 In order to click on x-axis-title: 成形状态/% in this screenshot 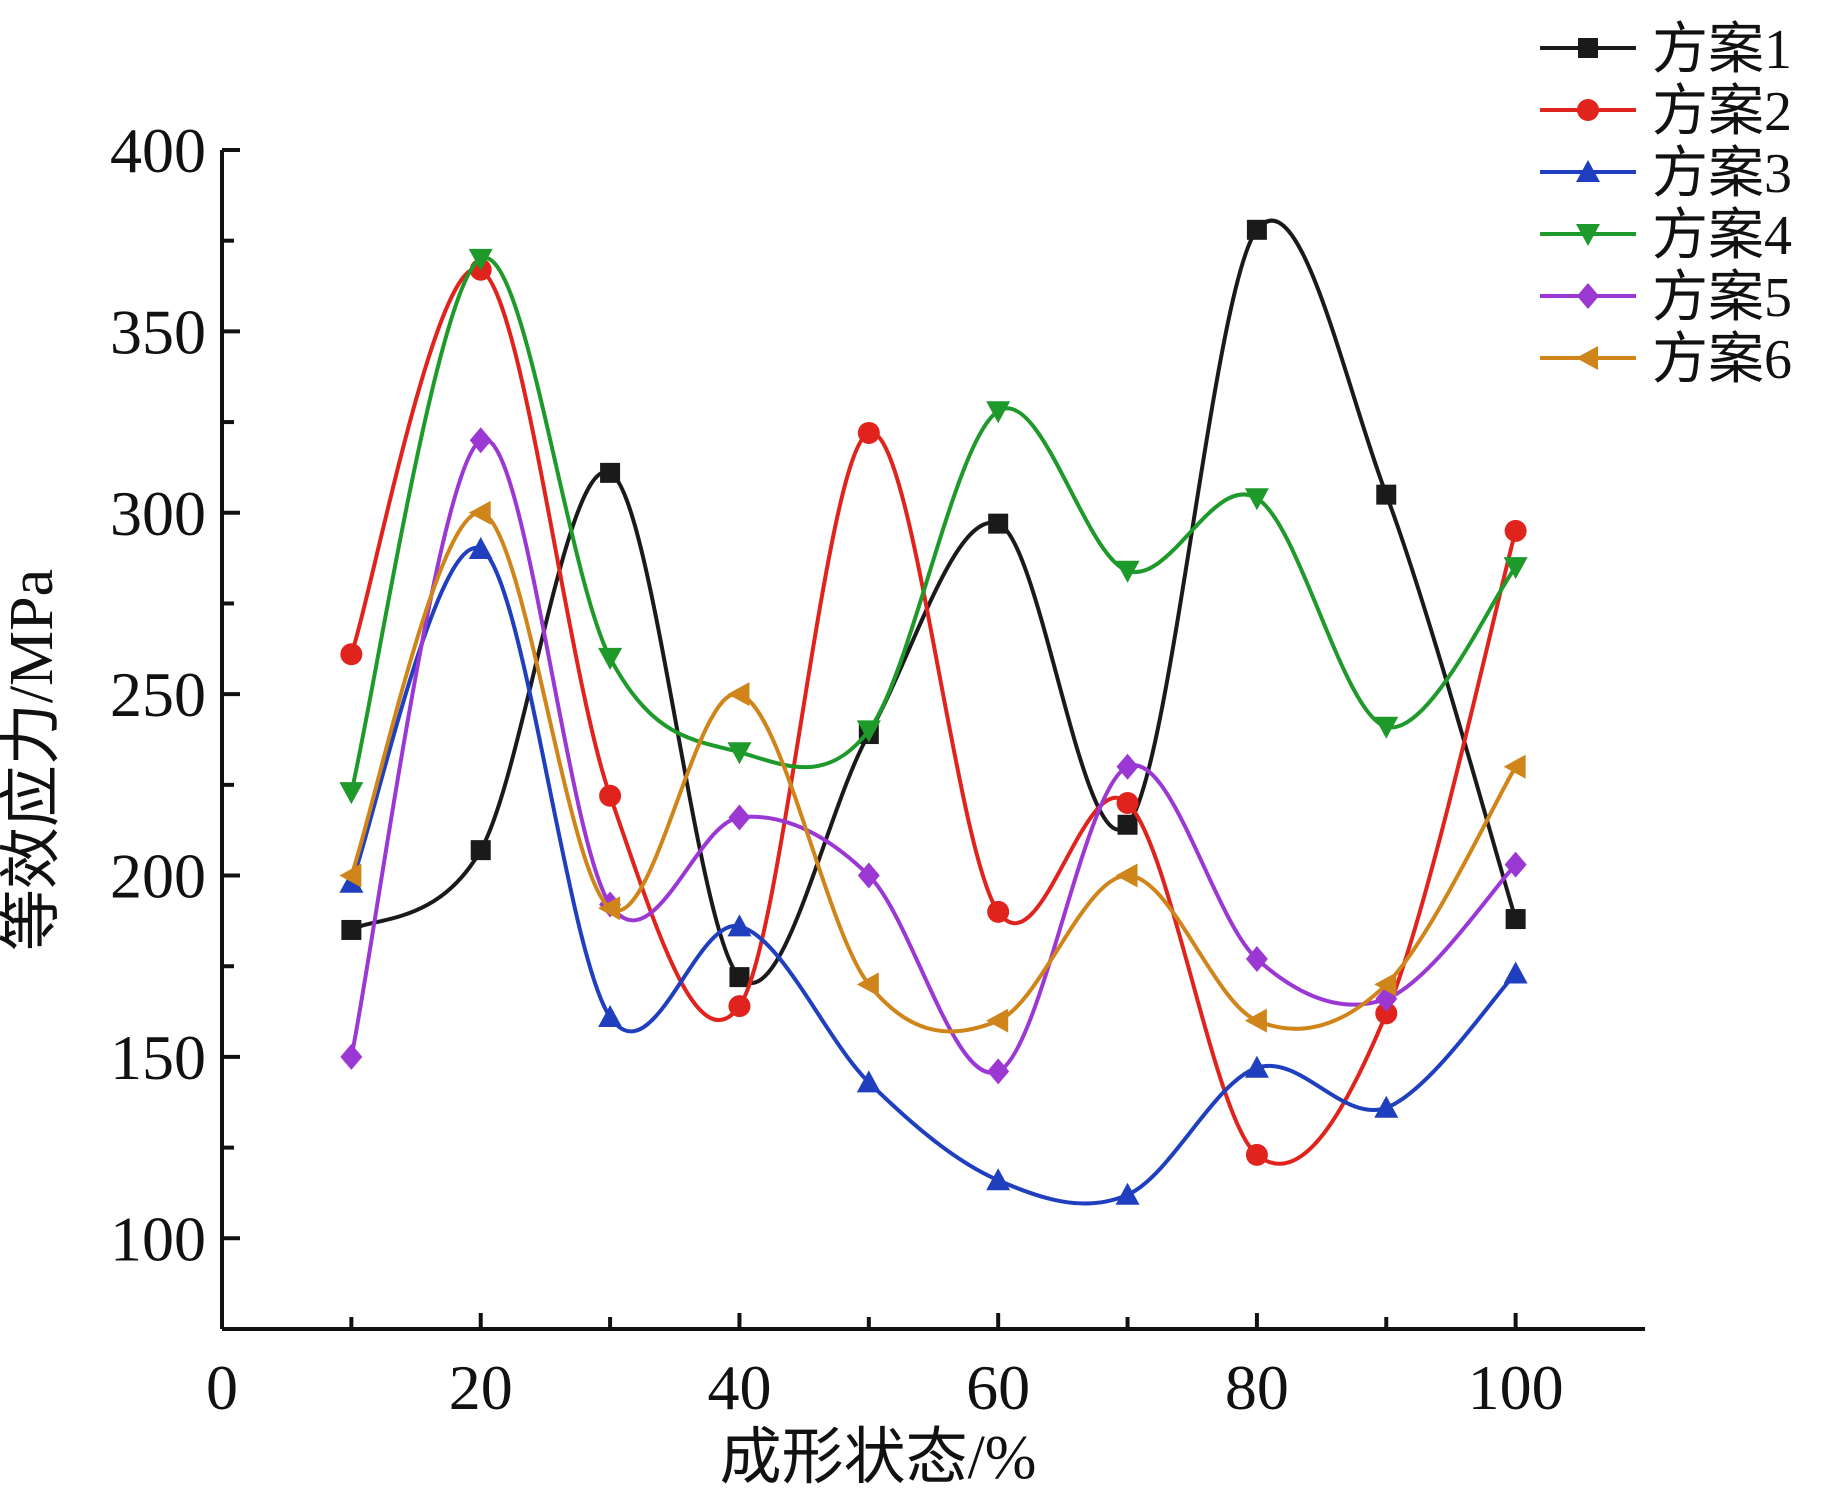, I will do `click(878, 1458)`.